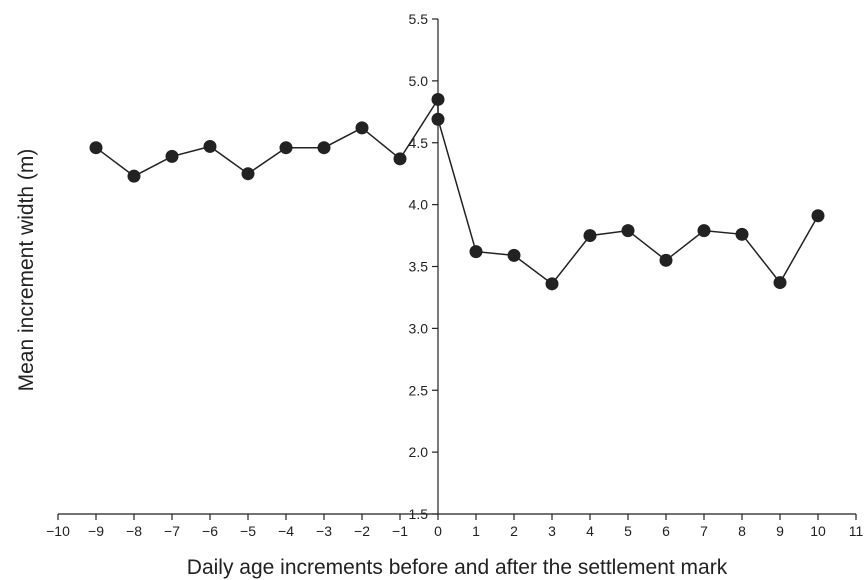 The image size is (864, 580). Describe the element at coordinates (552, 531) in the screenshot. I see `x-tick-label: 3` at that location.